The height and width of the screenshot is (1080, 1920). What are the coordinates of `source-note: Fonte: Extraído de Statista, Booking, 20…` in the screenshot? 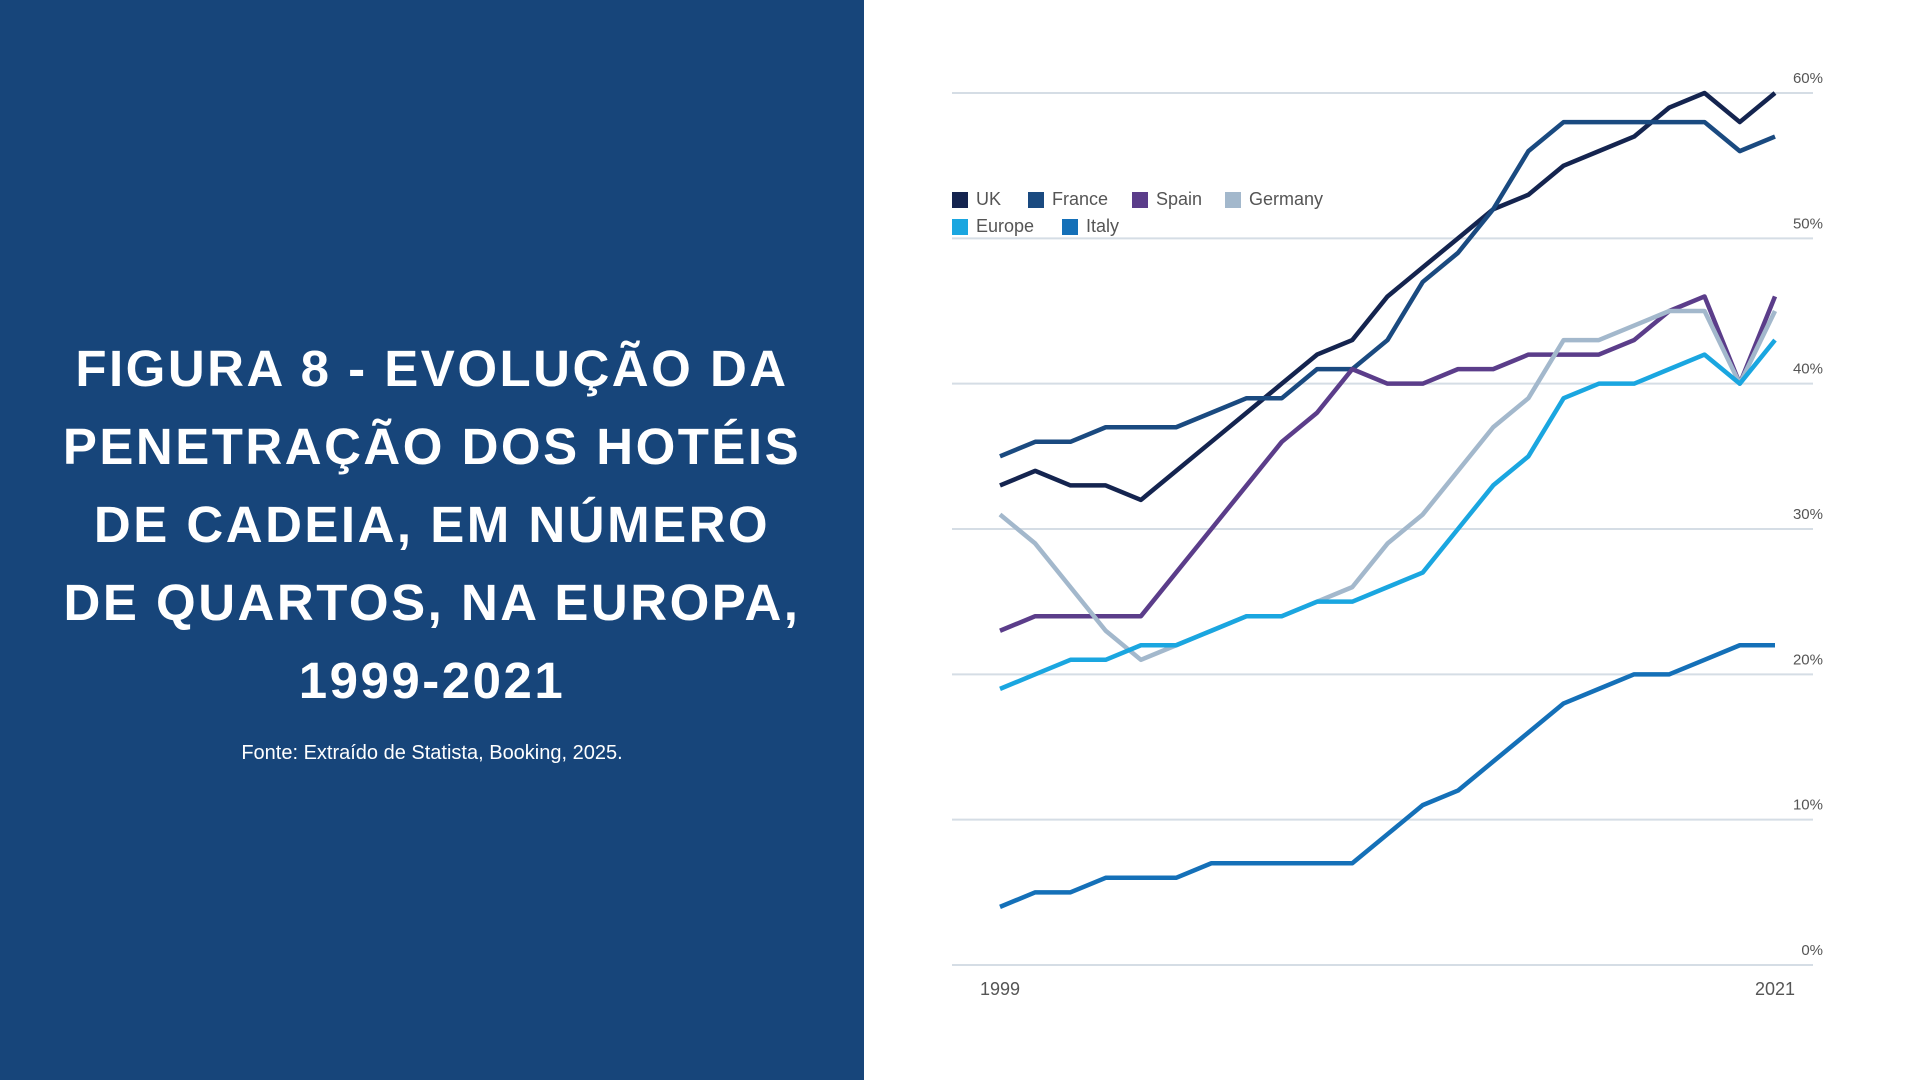 It's located at (432, 753).